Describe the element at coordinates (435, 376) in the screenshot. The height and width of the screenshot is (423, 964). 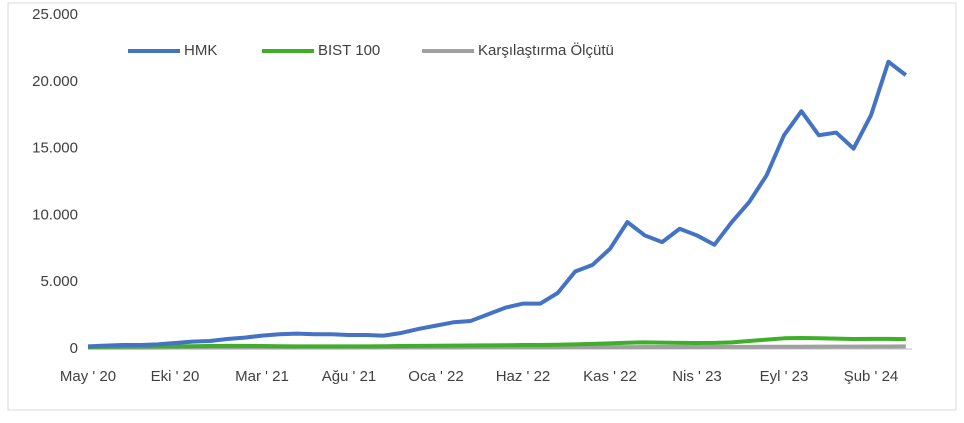
I see `x-tick-label: Oca ' 22` at that location.